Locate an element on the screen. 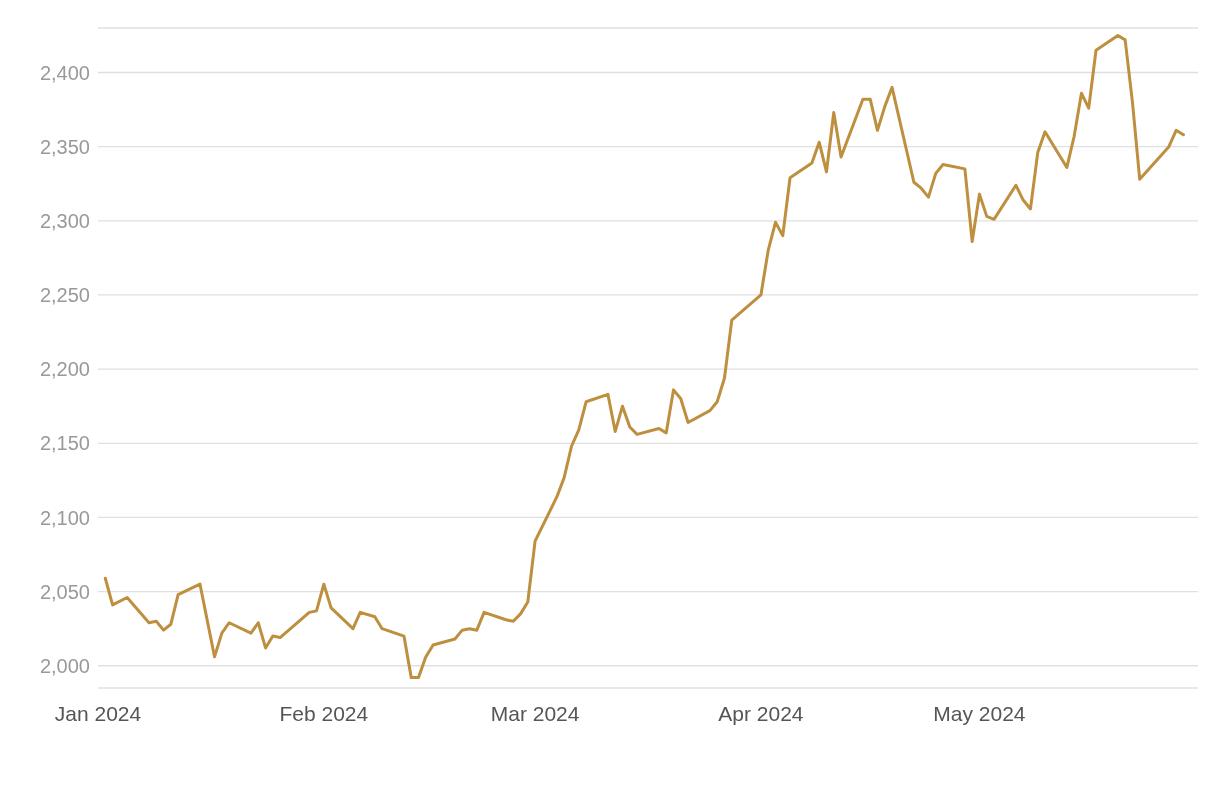  y-tick-label: 2,300 is located at coordinates (64, 220).